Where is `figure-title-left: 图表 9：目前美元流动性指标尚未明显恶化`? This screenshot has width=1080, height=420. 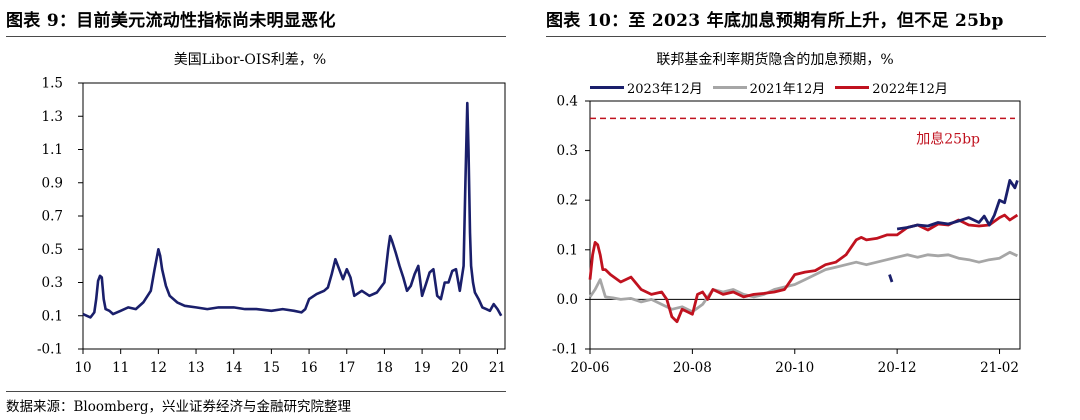 figure-title-left: 图表 9：目前美元流动性指标尚未明显恶化 is located at coordinates (171, 21).